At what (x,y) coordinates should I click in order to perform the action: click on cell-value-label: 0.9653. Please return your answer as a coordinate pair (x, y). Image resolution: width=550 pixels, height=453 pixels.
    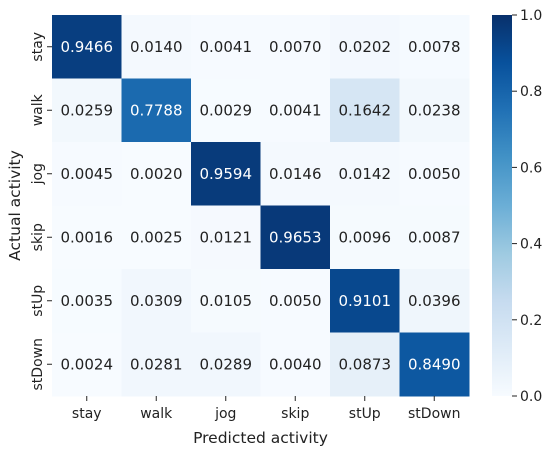
    Looking at the image, I should click on (295, 237).